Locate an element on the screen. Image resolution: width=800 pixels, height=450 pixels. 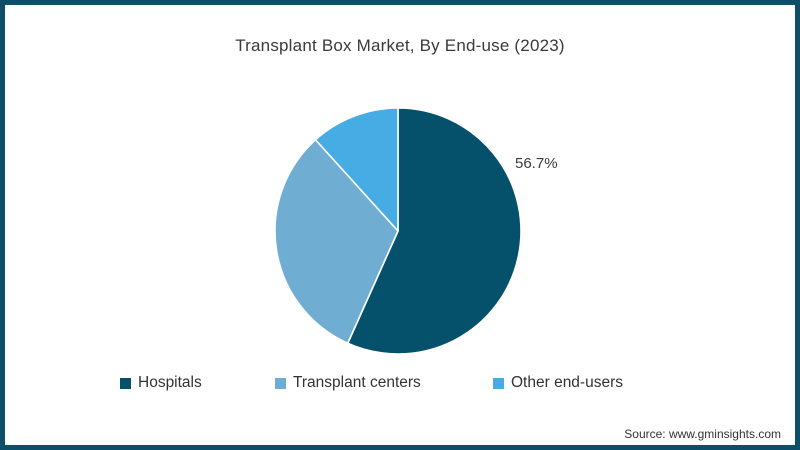
legend-swatch-hospitals-icon is located at coordinates (125, 383).